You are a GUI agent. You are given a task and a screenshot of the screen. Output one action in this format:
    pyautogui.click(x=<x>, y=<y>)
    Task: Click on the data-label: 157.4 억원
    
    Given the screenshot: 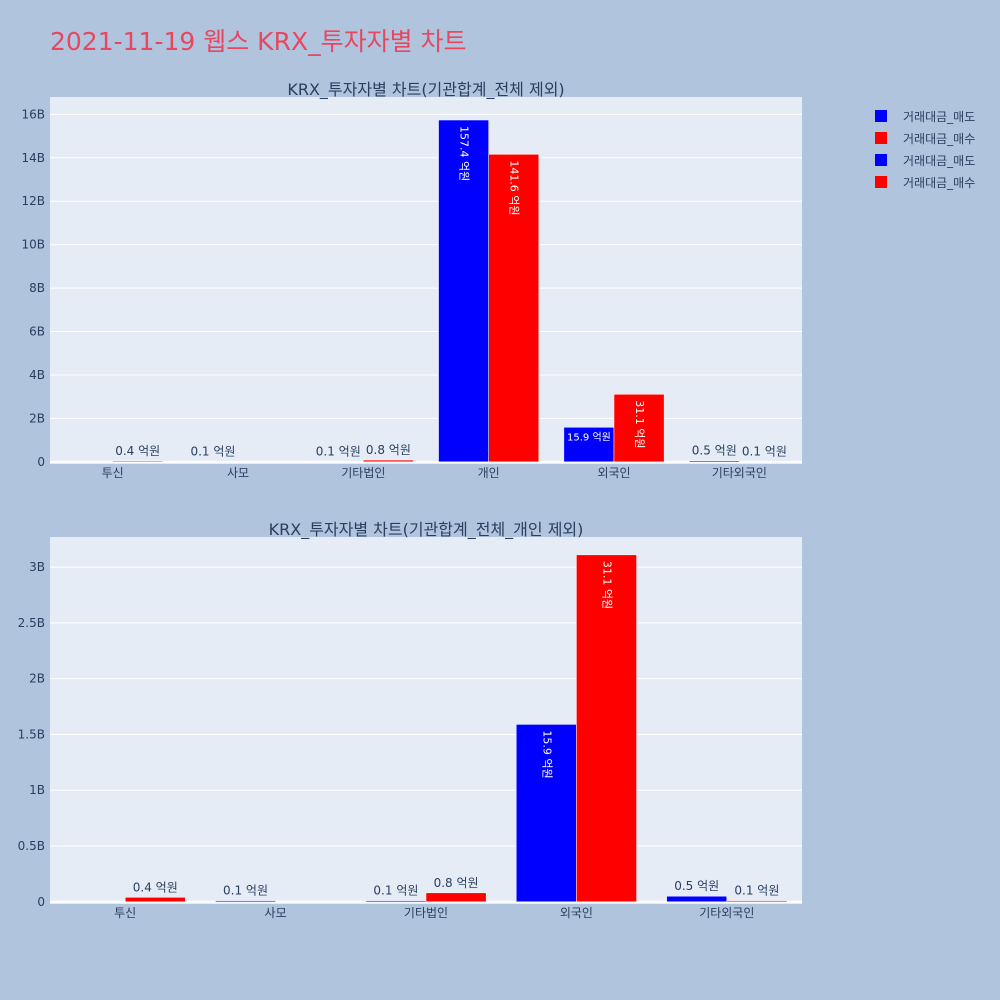 What is the action you would take?
    pyautogui.click(x=464, y=153)
    